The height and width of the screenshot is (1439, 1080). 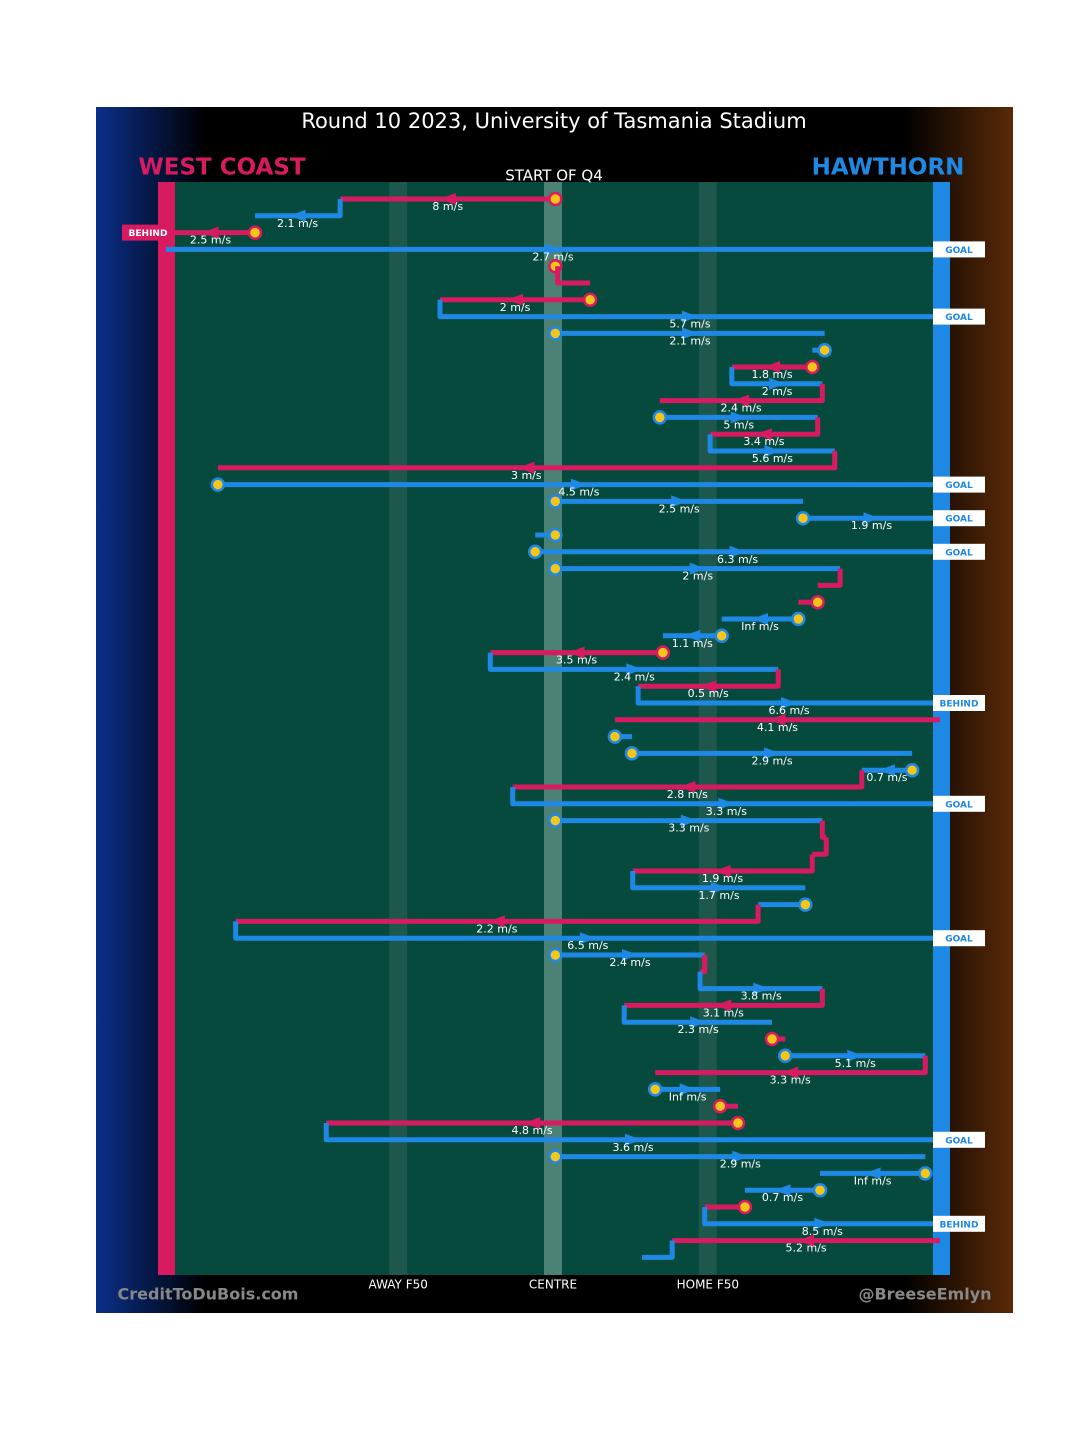 What do you see at coordinates (576, 660) in the screenshot?
I see `speed-label: 3.5 m/s` at bounding box center [576, 660].